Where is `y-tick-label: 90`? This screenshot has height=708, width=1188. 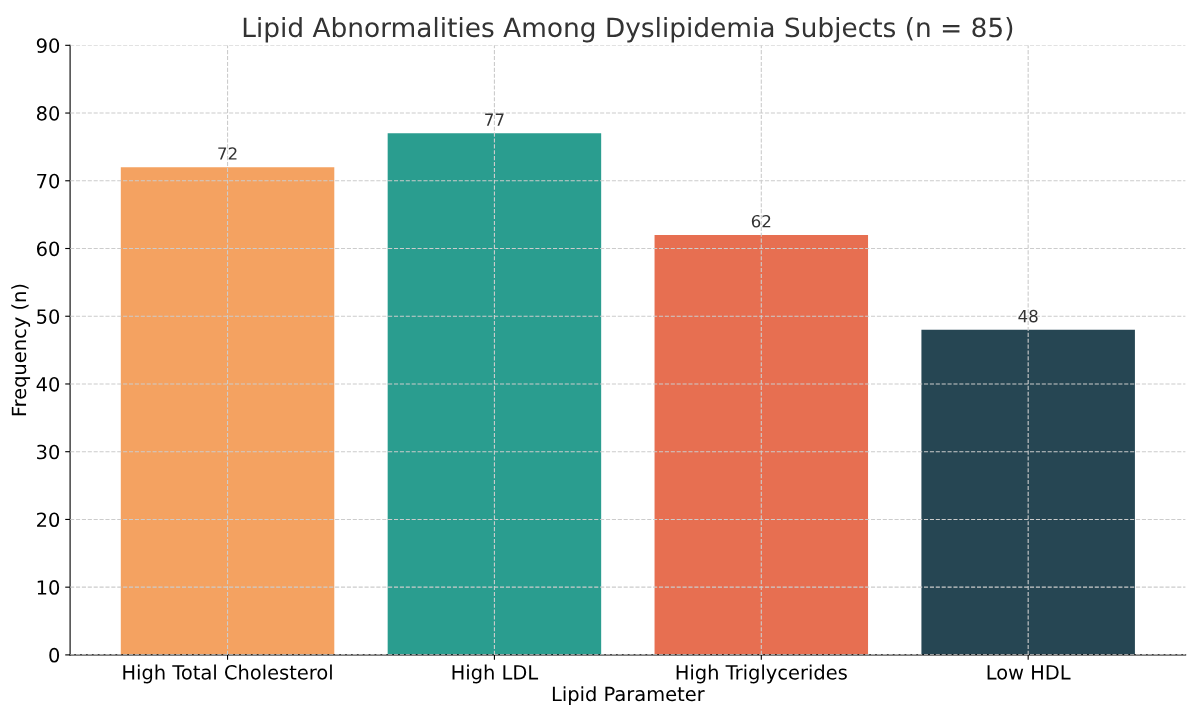 y-tick-label: 90 is located at coordinates (48, 45).